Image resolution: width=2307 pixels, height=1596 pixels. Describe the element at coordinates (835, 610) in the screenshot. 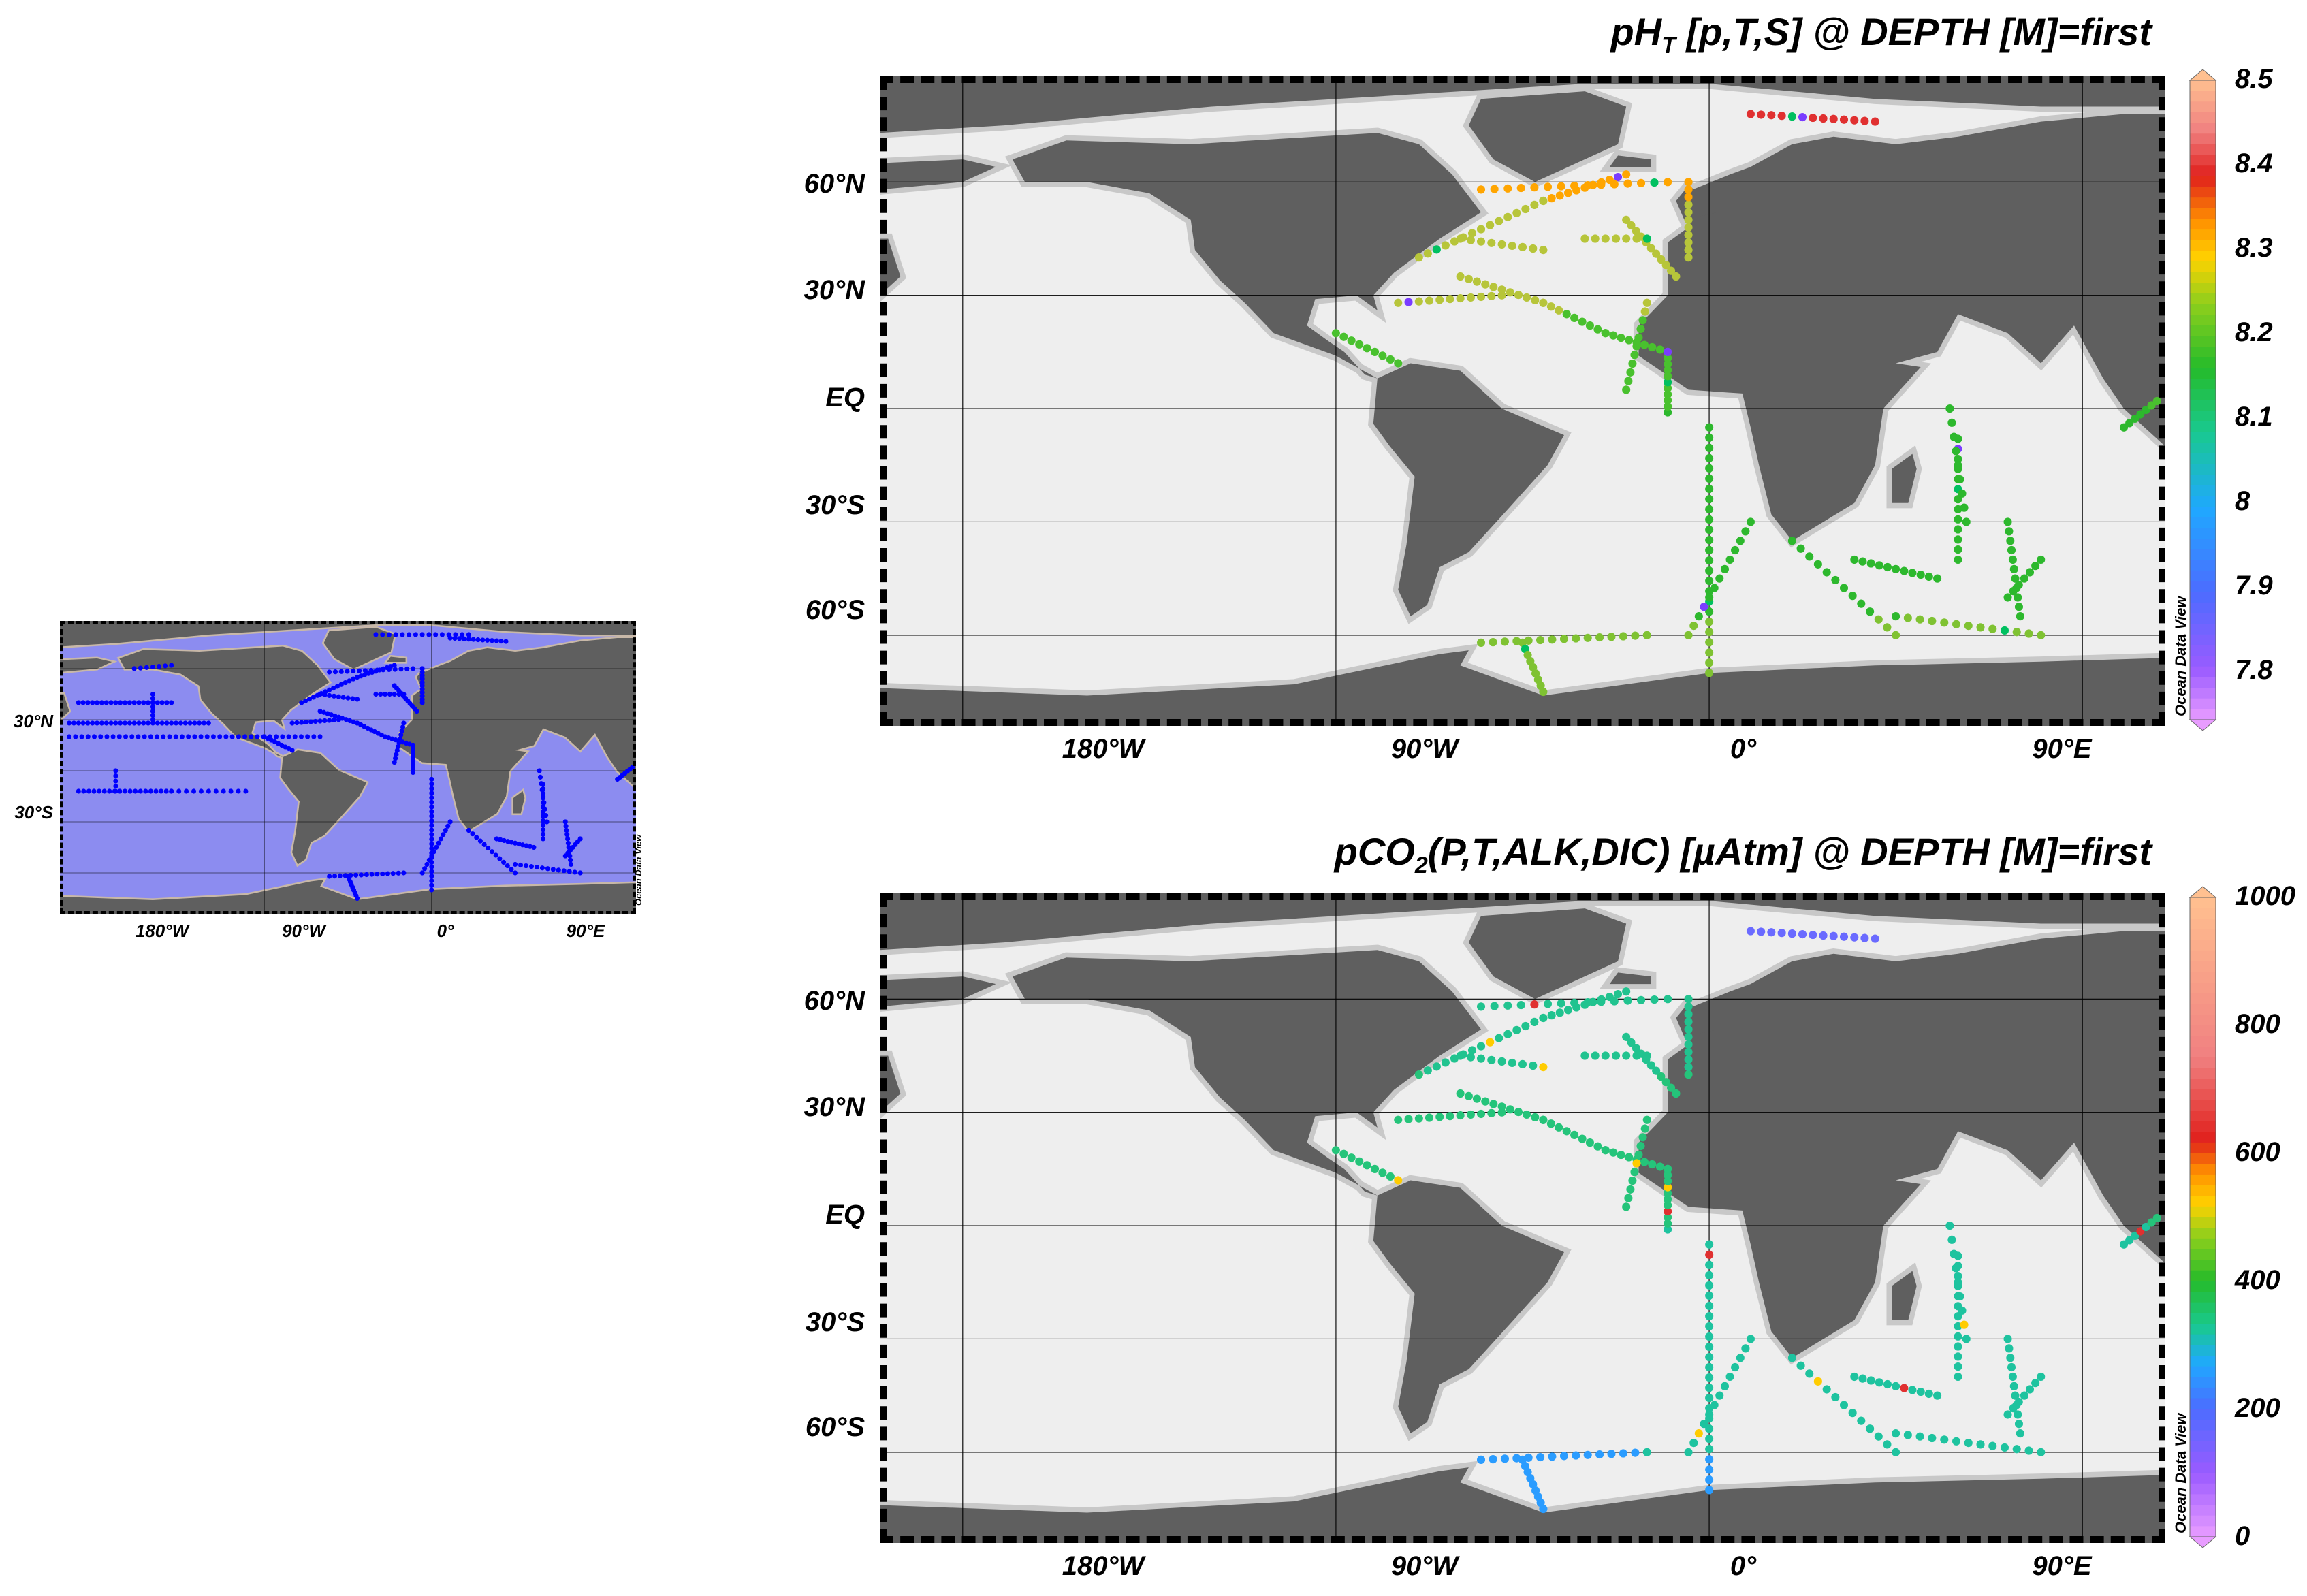

I see `ph-lat-label-60s: 60°S` at that location.